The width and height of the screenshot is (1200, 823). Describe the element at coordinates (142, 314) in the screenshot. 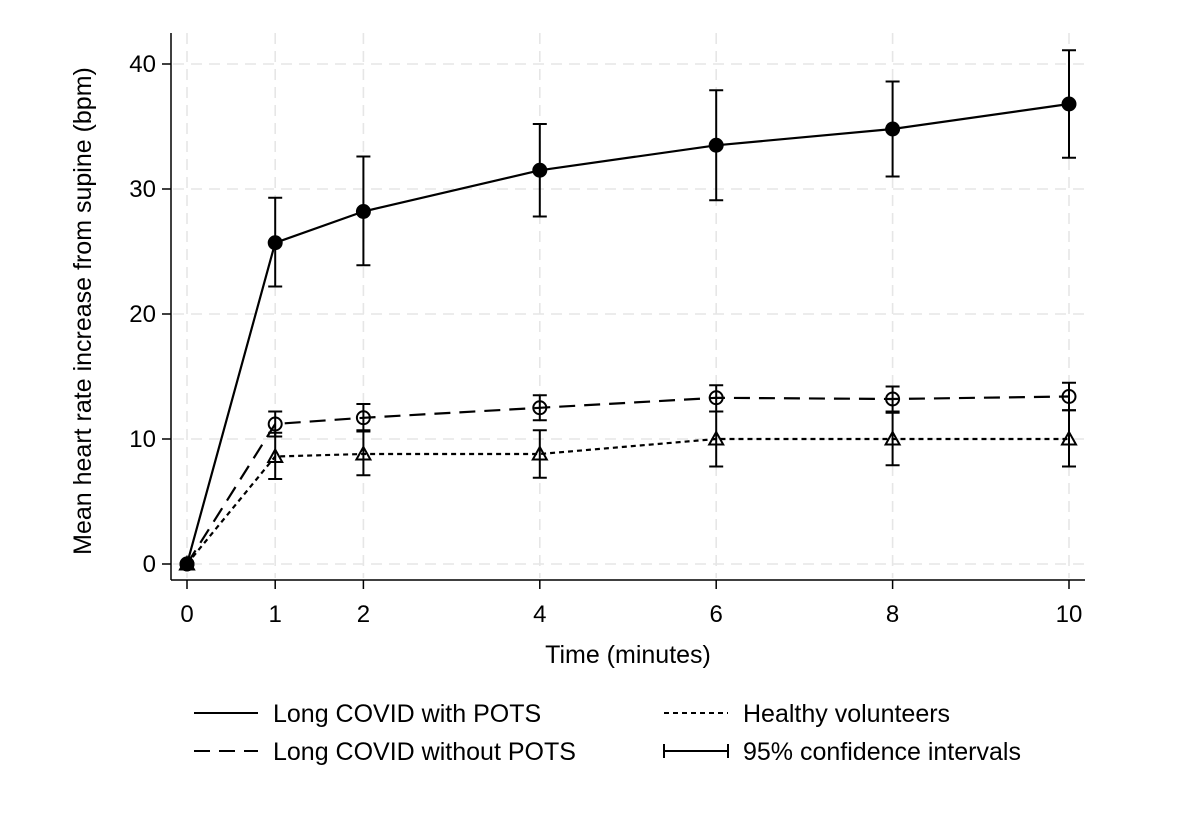

I see `y-tick-label-20: 20` at that location.